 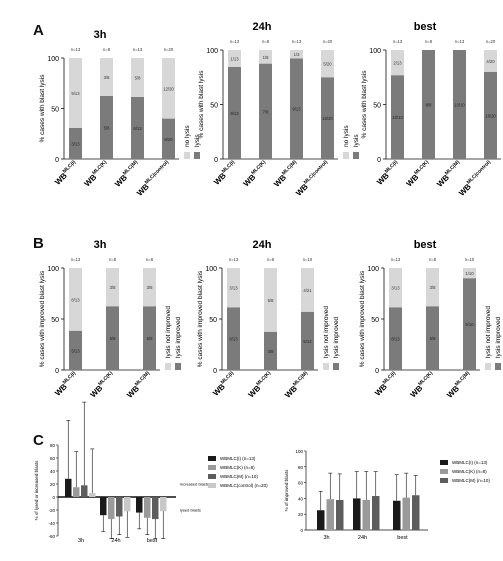 What do you see at coordinates (51, 510) in the screenshot?
I see `y-tick-label: -20` at bounding box center [51, 510].